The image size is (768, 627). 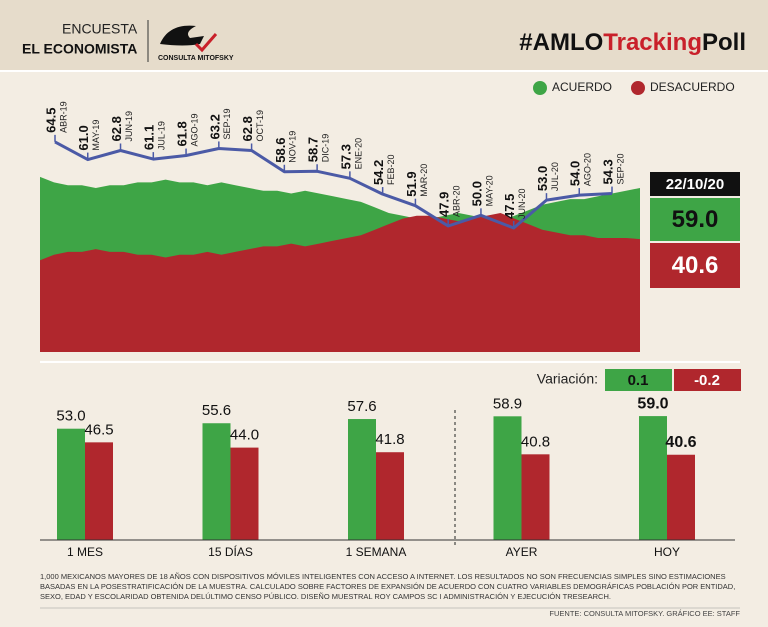 I want to click on value-label: 58.6, so click(x=280, y=149).